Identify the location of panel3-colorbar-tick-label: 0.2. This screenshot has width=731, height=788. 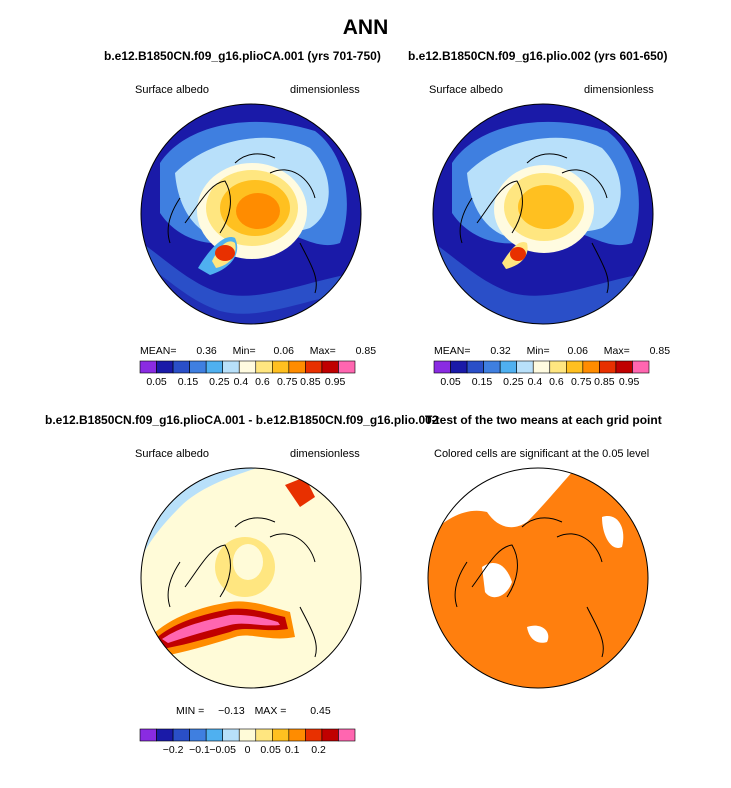
(318, 750).